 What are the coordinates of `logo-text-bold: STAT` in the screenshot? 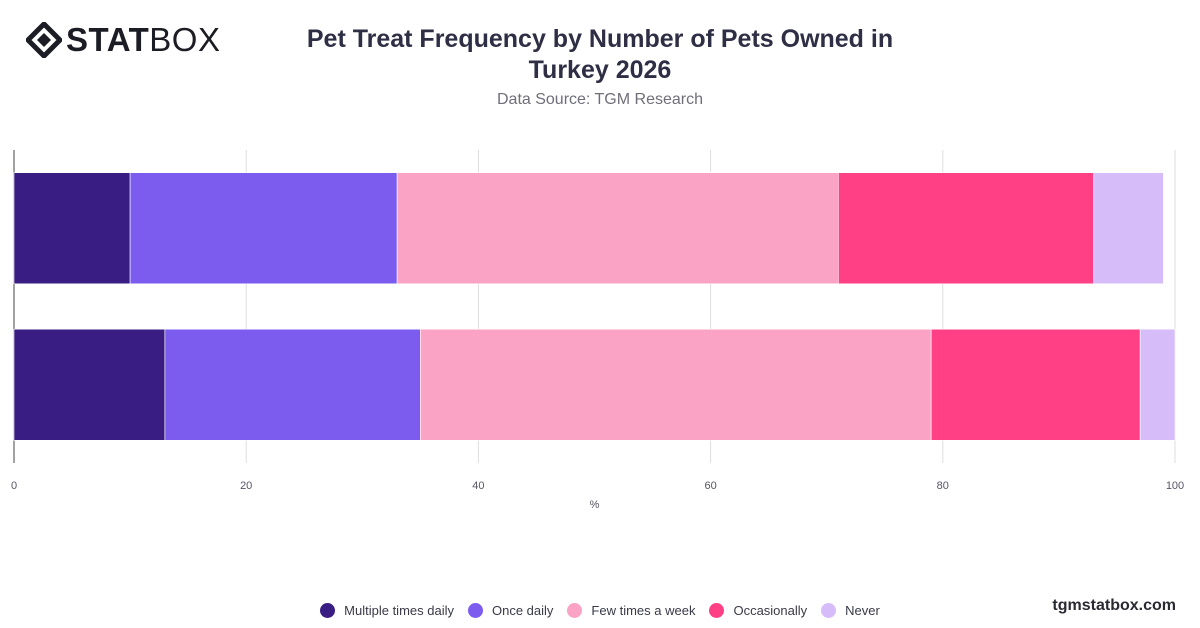 It's located at (108, 39).